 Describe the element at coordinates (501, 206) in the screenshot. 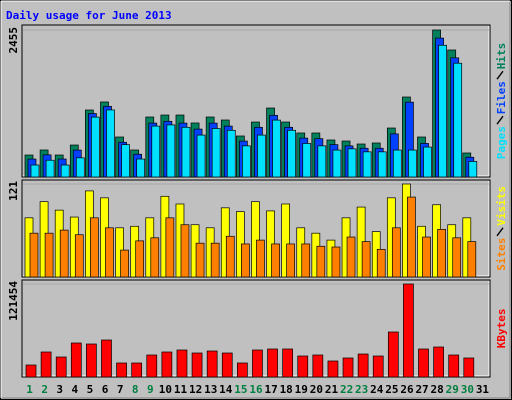

I see `legend-label: Visits` at that location.